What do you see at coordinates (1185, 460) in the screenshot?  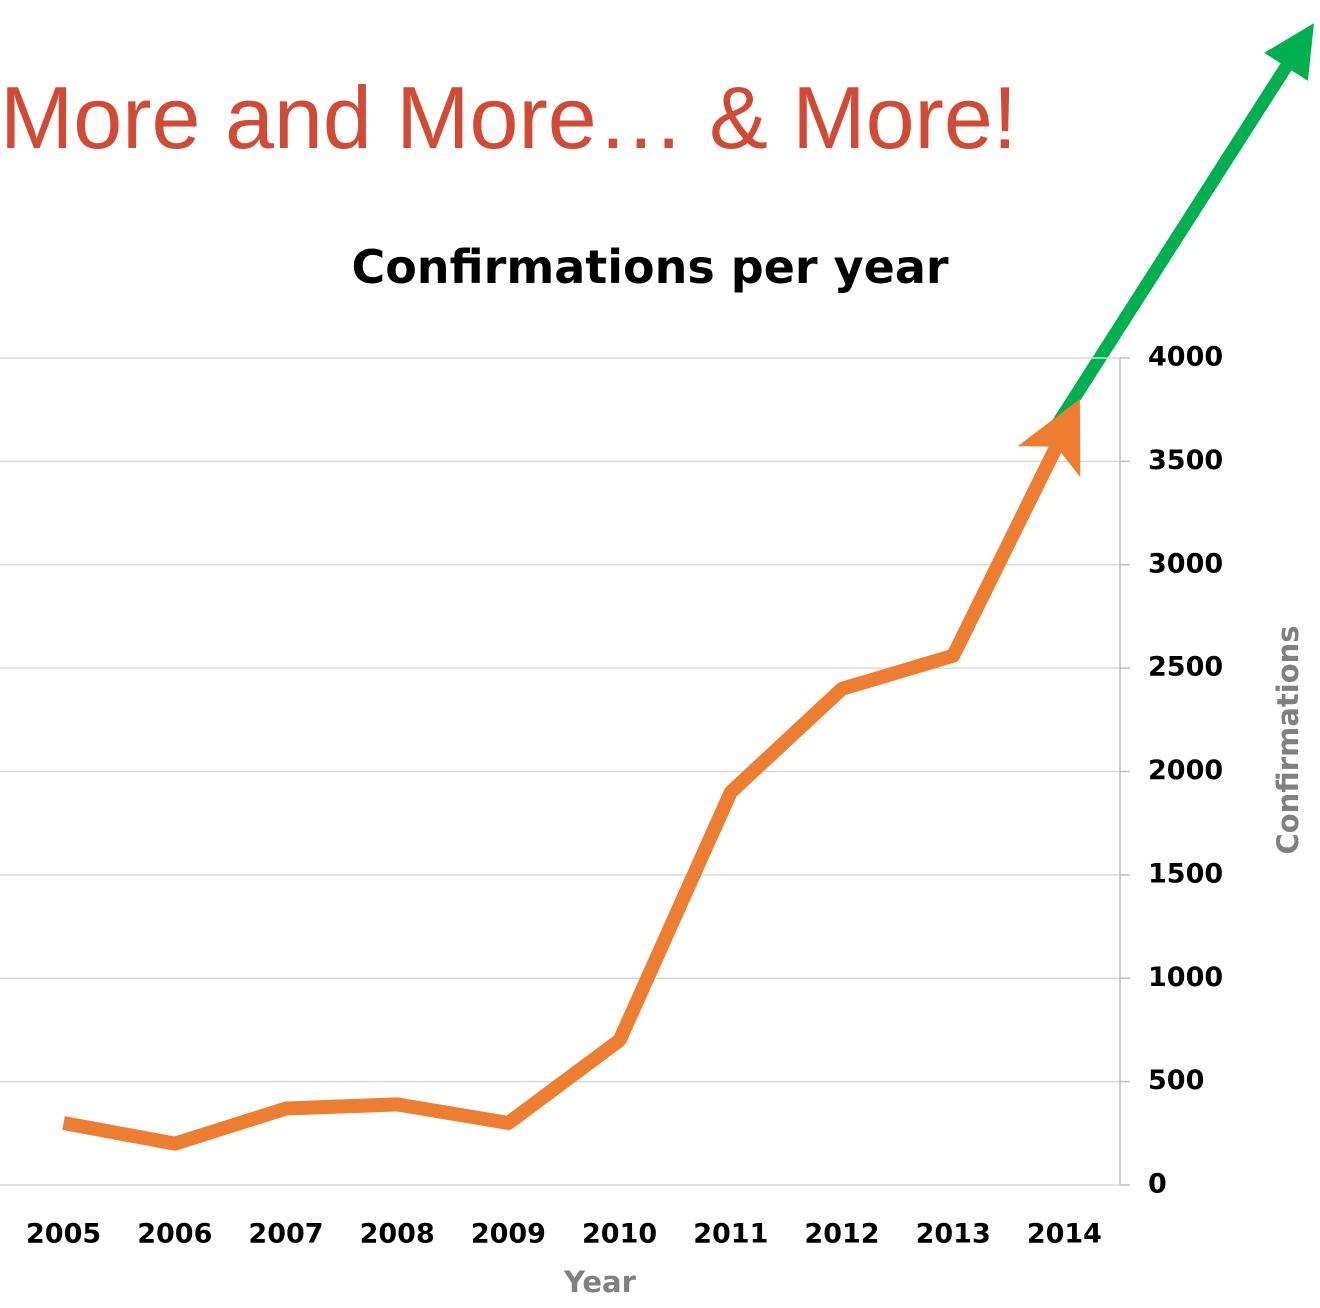 I see `y-tick-label: 3500` at bounding box center [1185, 460].